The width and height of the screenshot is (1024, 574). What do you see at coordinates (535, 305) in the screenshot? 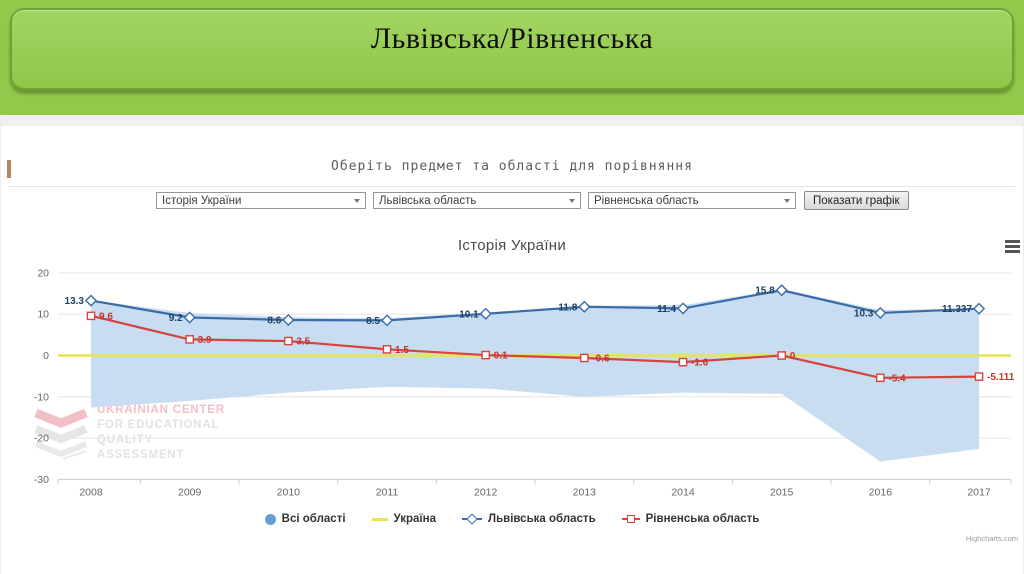
I see `series-line-lvivska` at bounding box center [535, 305].